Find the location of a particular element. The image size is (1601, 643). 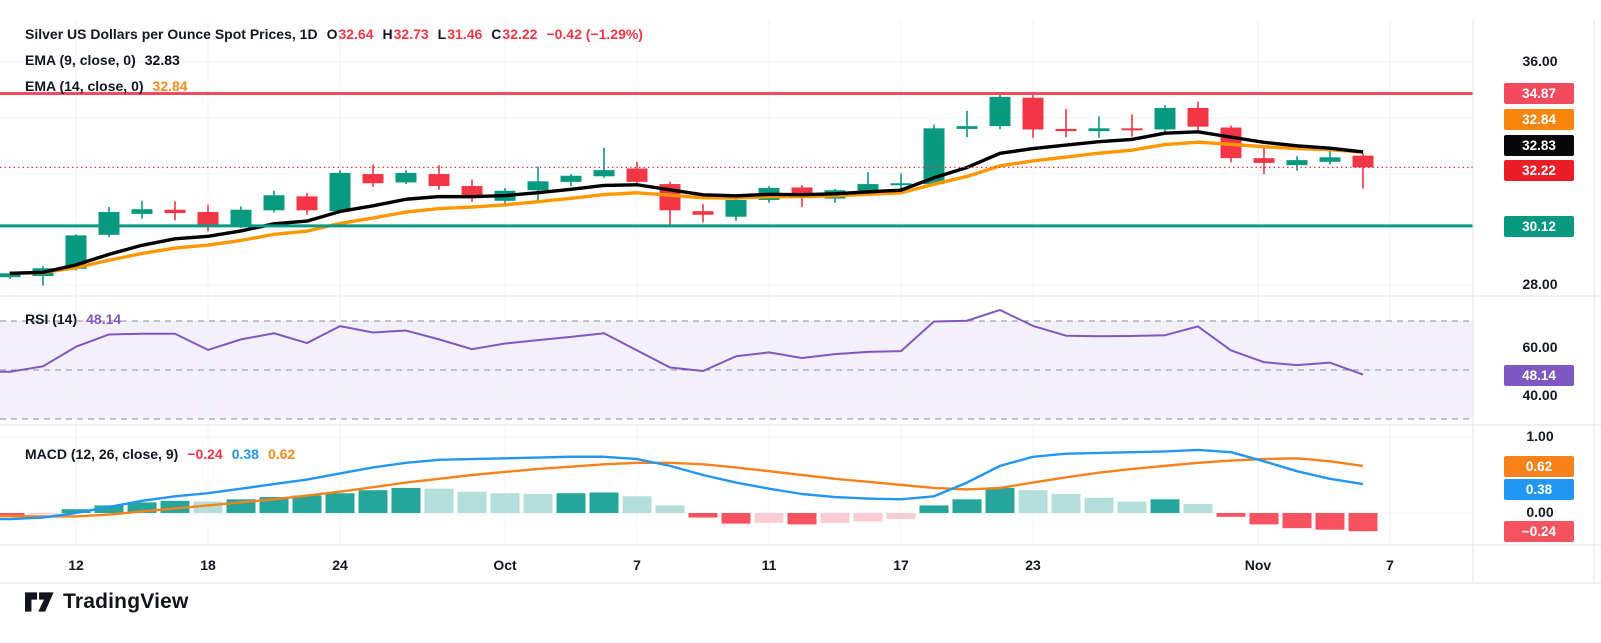

rsi-legend: RSI (14) 48.14 is located at coordinates (73, 319).